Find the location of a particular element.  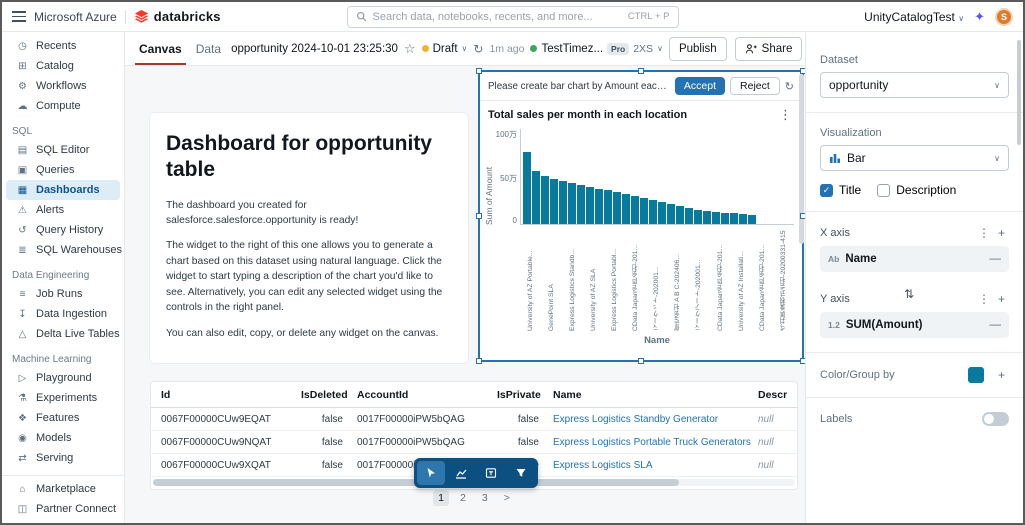

add-filter-tool-button is located at coordinates (521, 473).